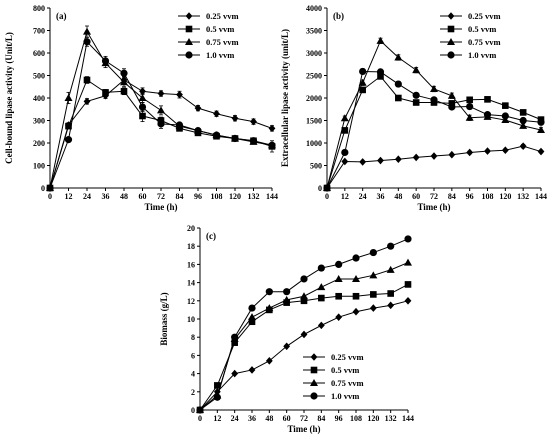 The height and width of the screenshot is (442, 550). Describe the element at coordinates (488, 196) in the screenshot. I see `x-tick-label: 108` at that location.